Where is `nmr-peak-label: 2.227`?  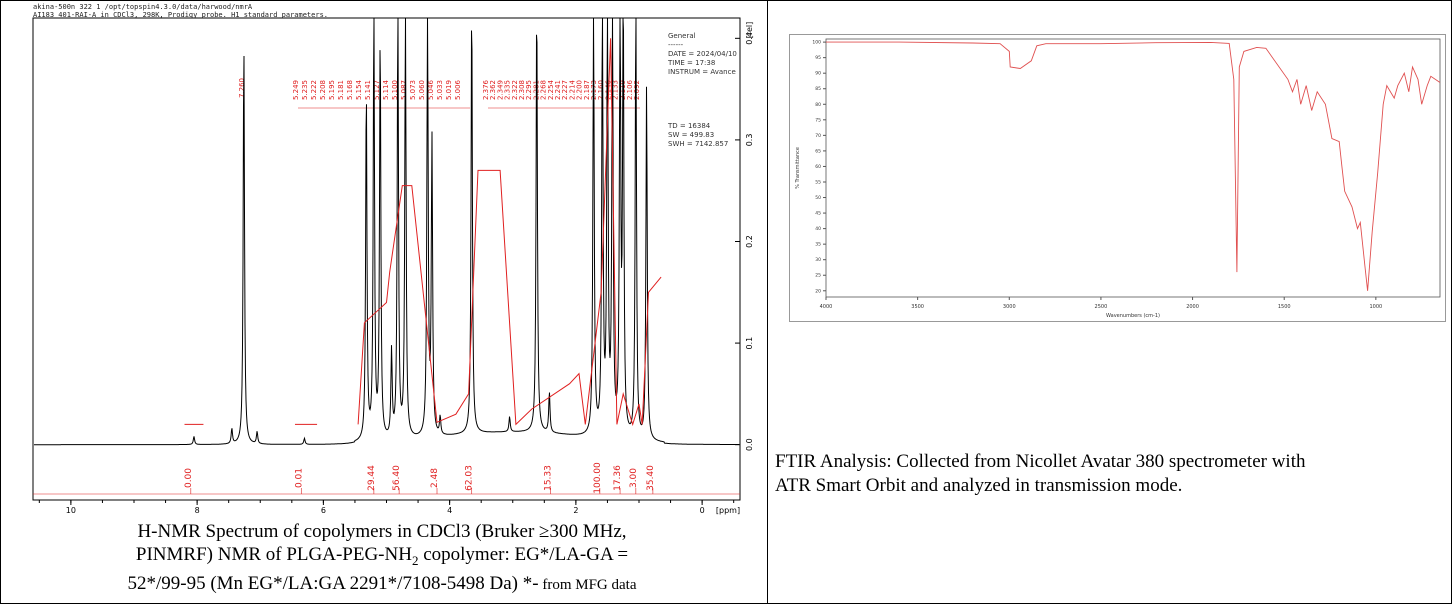
nmr-peak-label: 2.227 is located at coordinates (565, 90).